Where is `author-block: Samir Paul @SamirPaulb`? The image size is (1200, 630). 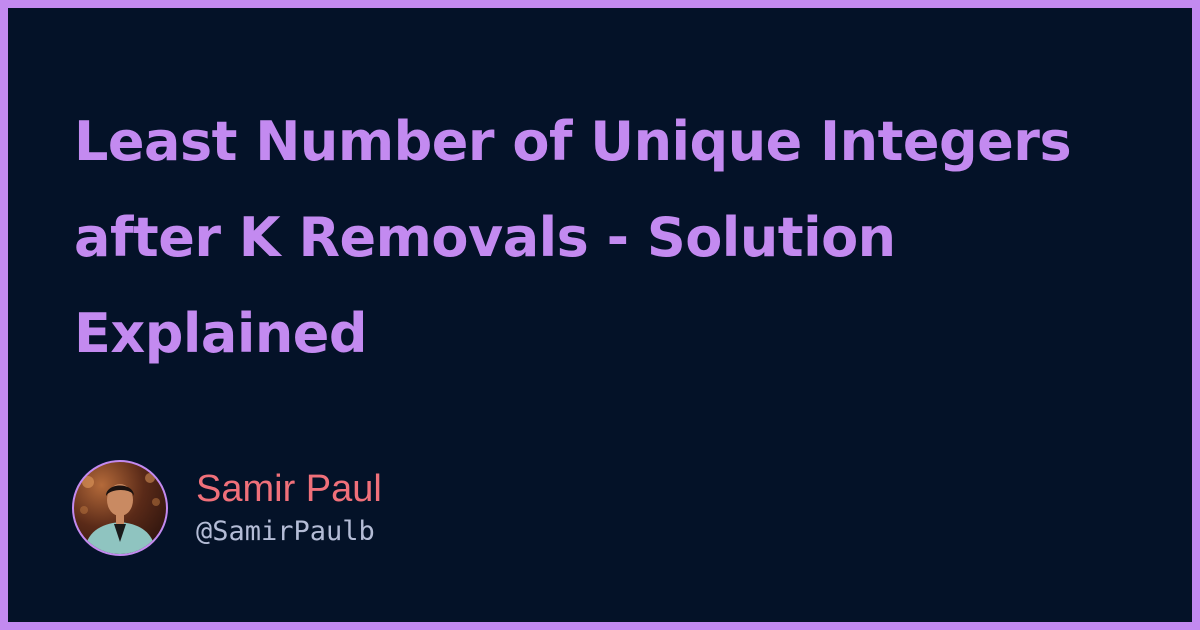 author-block: Samir Paul @SamirPaulb is located at coordinates (227, 508).